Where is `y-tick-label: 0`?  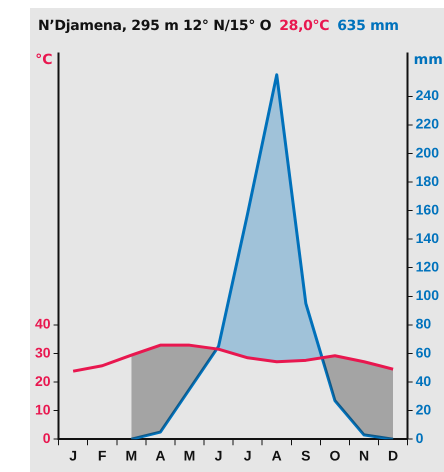 y-tick-label: 0 is located at coordinates (46, 438).